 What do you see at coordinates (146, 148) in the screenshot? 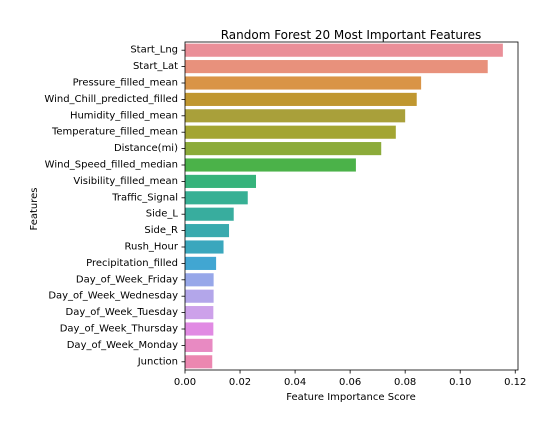
I see `y-tick-label: Distance(mi)` at bounding box center [146, 148].